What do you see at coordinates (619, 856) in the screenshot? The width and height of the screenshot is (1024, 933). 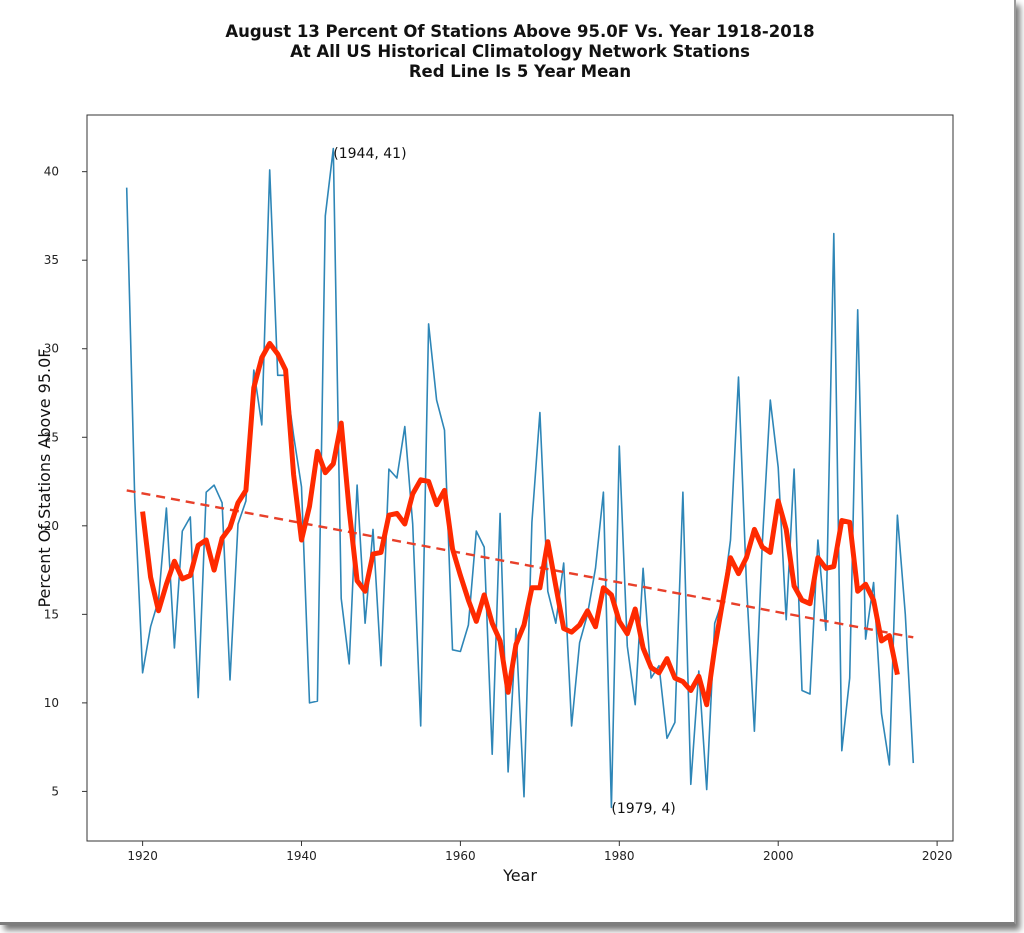 I see `x-tick-label: 1980` at bounding box center [619, 856].